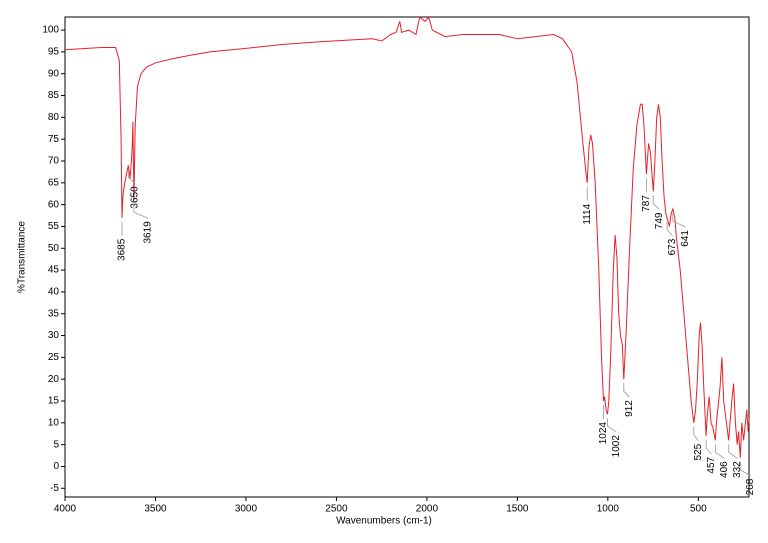 Image resolution: width=768 pixels, height=543 pixels. Describe the element at coordinates (54, 52) in the screenshot. I see `y-tick-label: 95` at that location.